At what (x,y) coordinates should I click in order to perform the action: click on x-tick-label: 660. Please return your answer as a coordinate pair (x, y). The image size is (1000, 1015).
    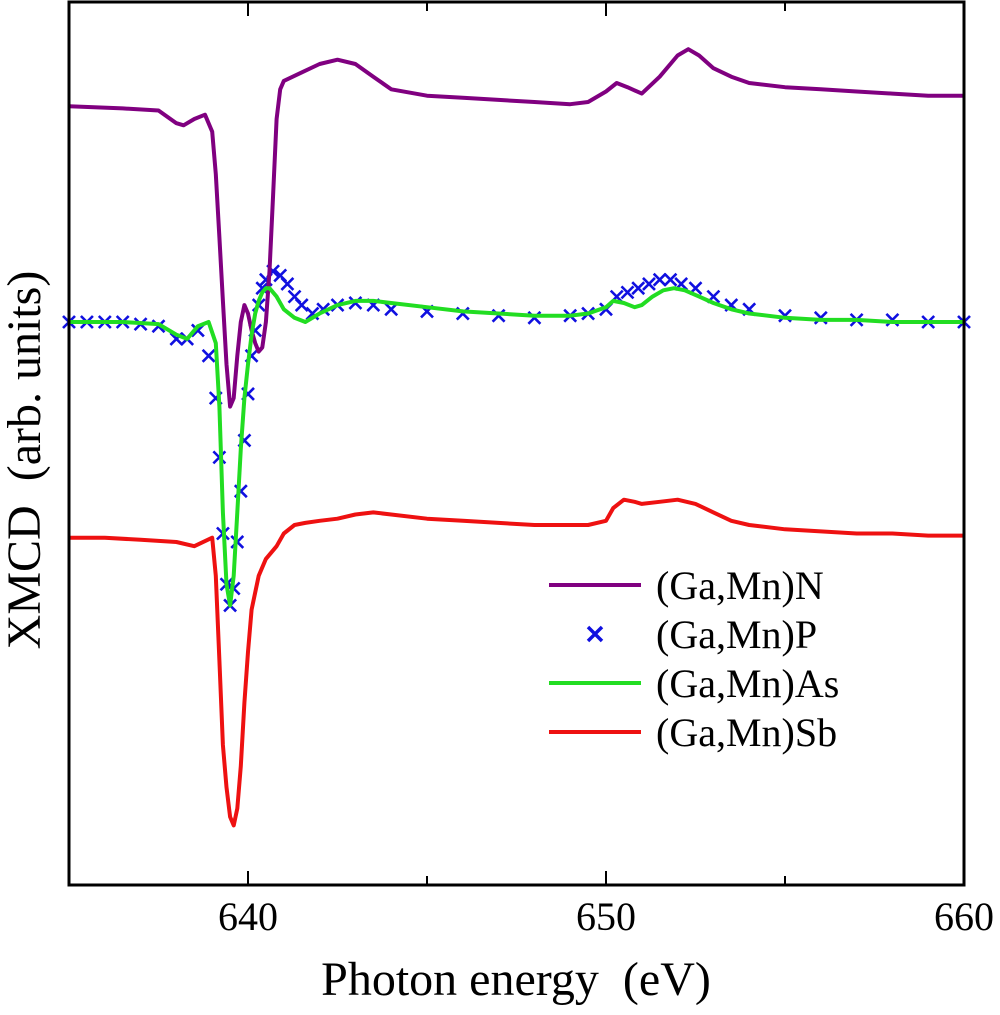
    Looking at the image, I should click on (964, 916).